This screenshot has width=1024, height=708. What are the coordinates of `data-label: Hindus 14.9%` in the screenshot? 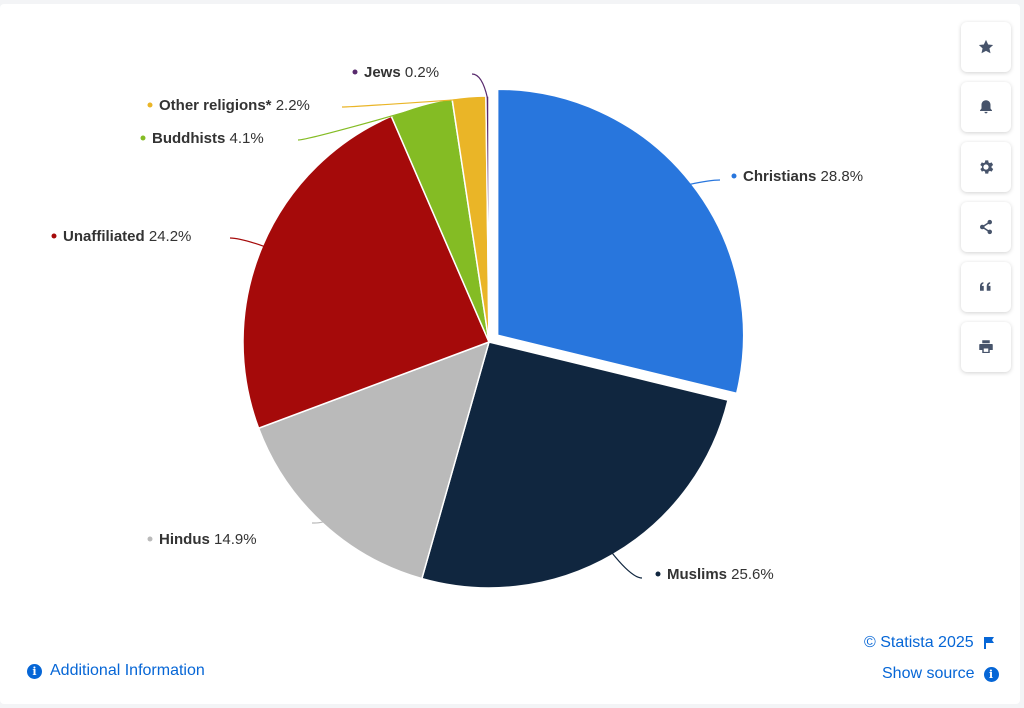 It's located at (208, 539).